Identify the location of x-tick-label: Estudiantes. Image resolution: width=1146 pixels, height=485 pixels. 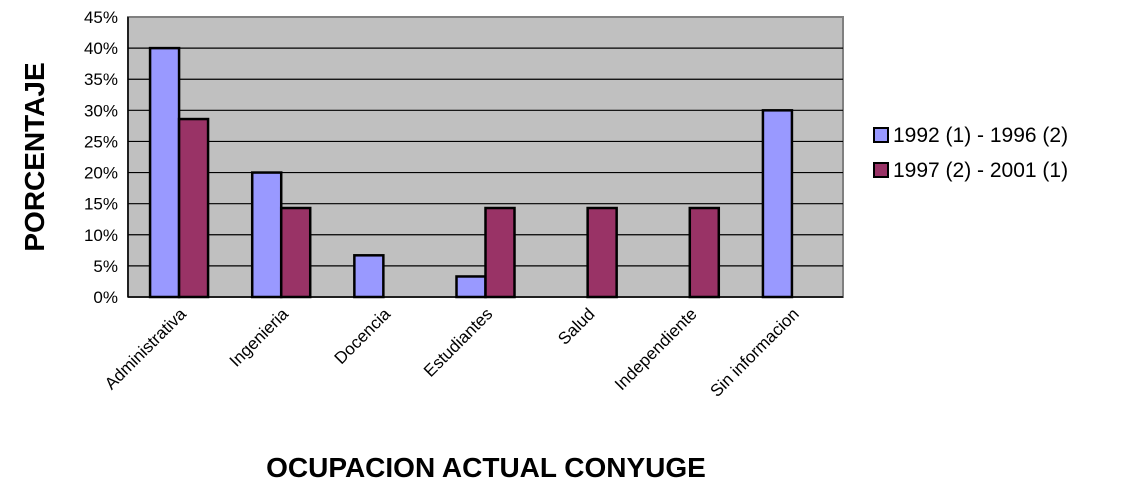
(458, 342).